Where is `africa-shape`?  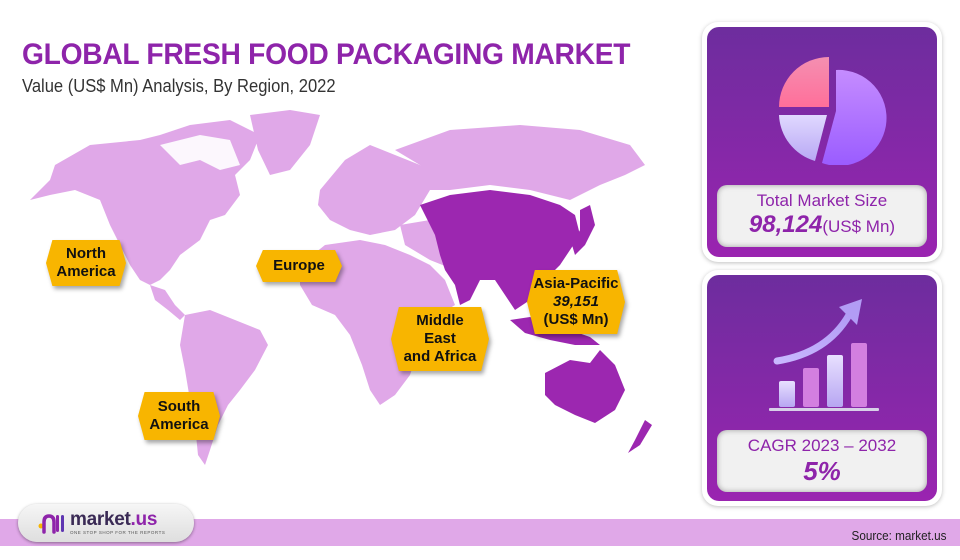
africa-shape is located at coordinates (377, 322).